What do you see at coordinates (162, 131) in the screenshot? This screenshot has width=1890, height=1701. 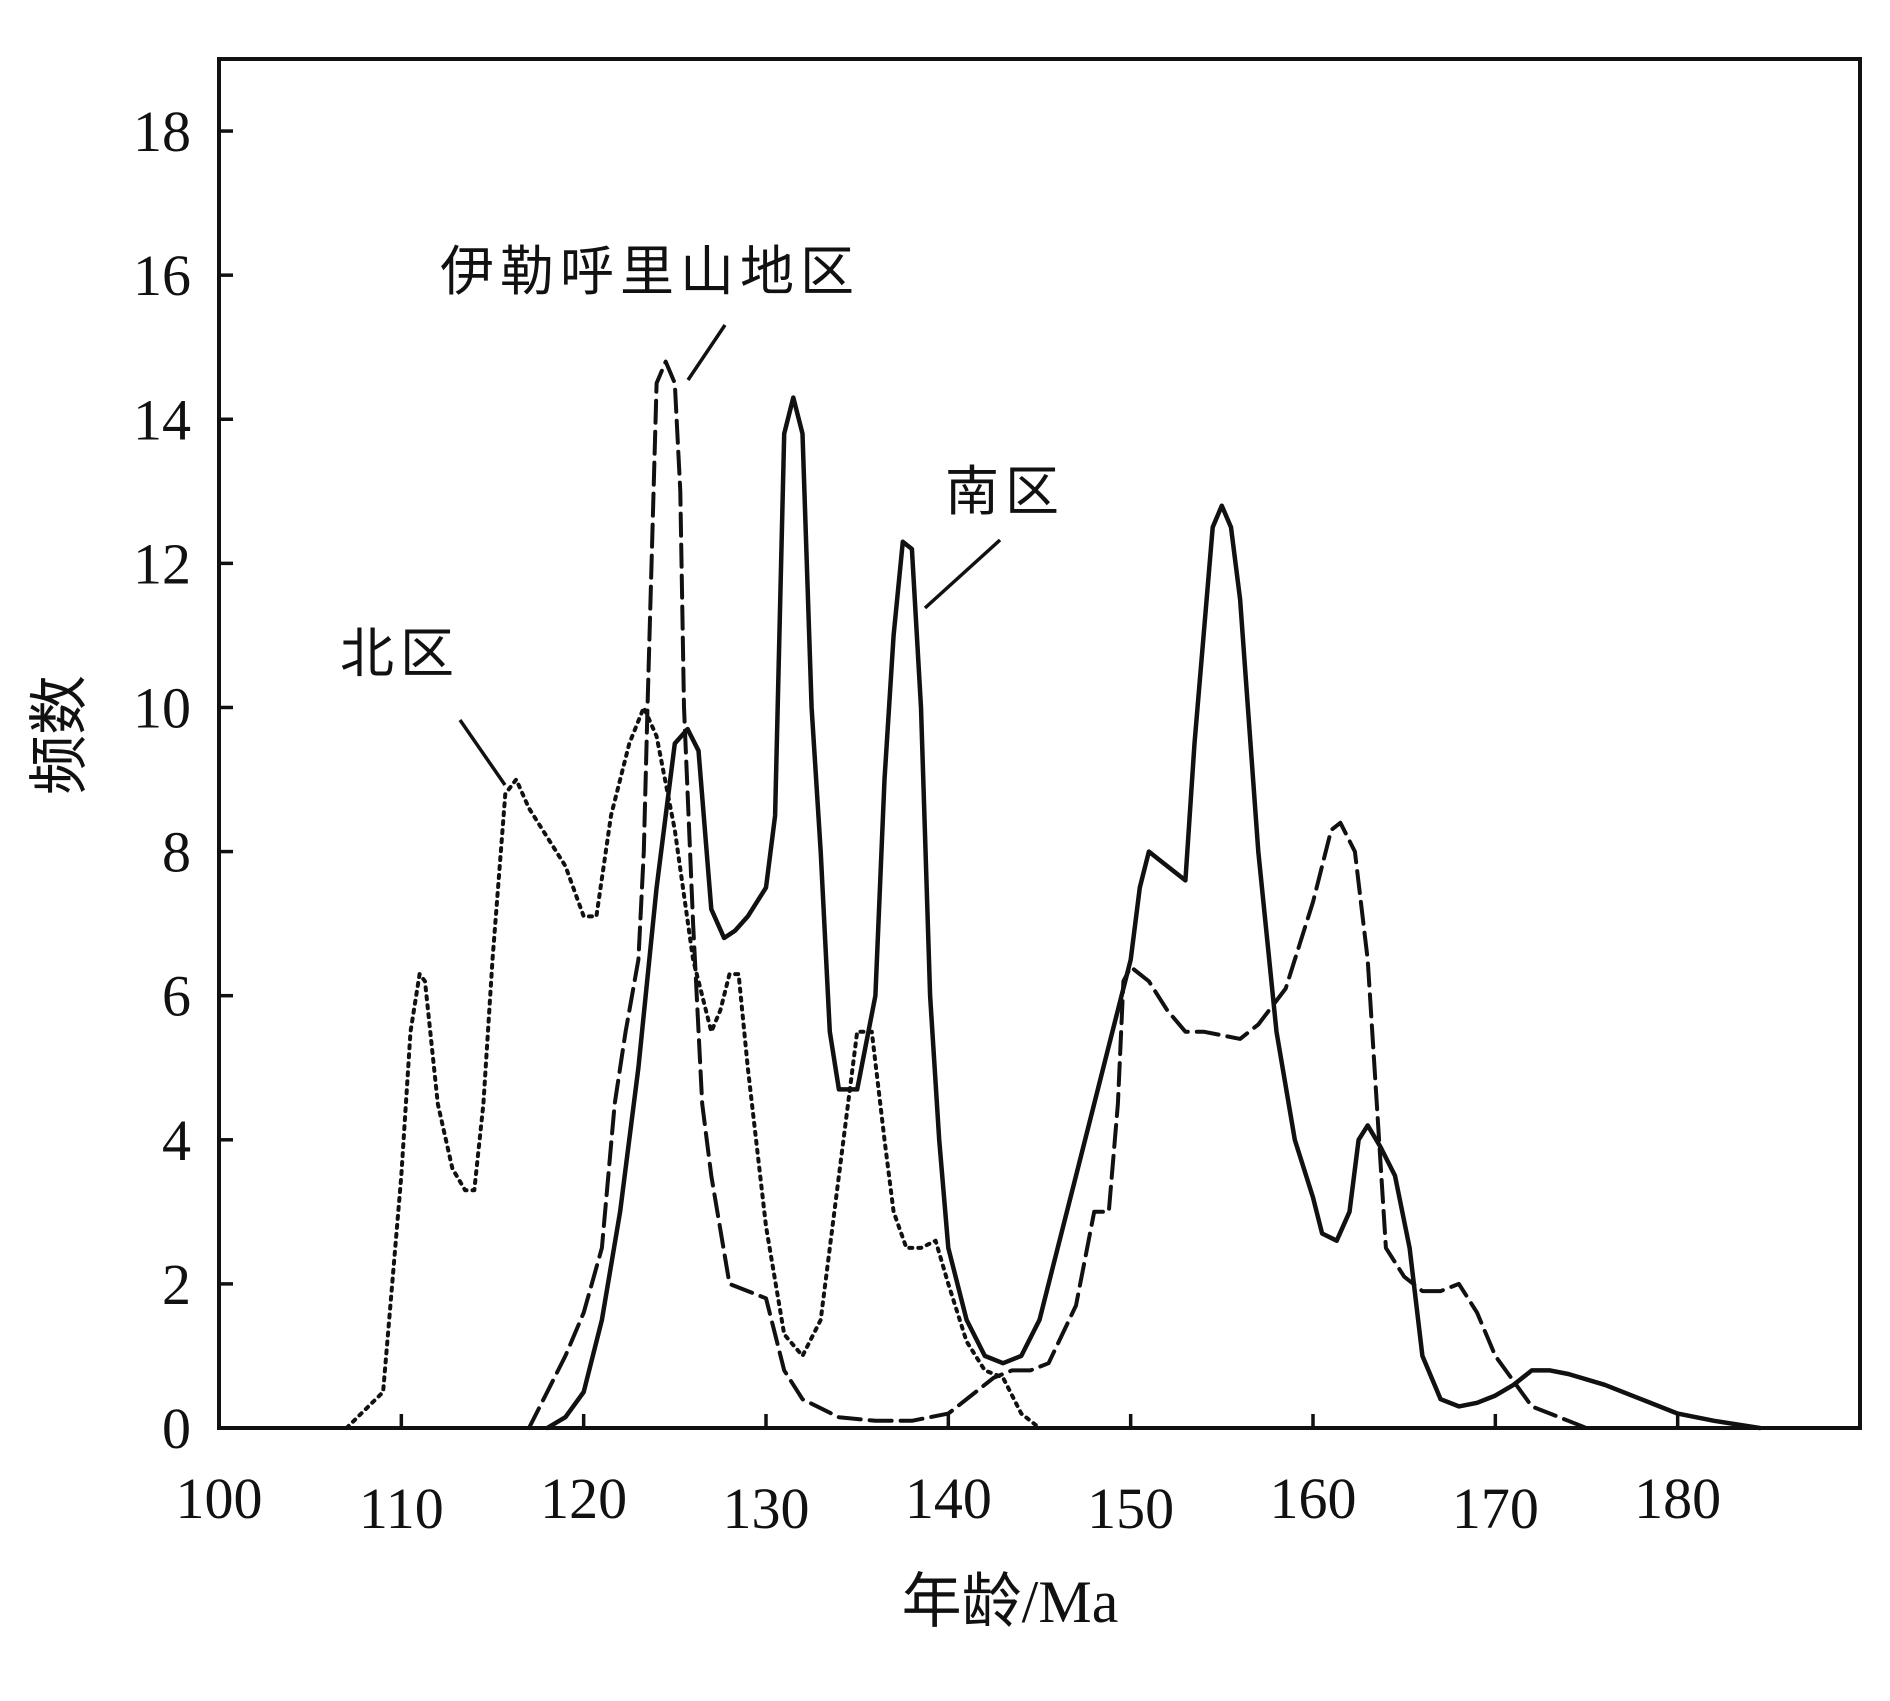 I see `y-tick-label: 18` at bounding box center [162, 131].